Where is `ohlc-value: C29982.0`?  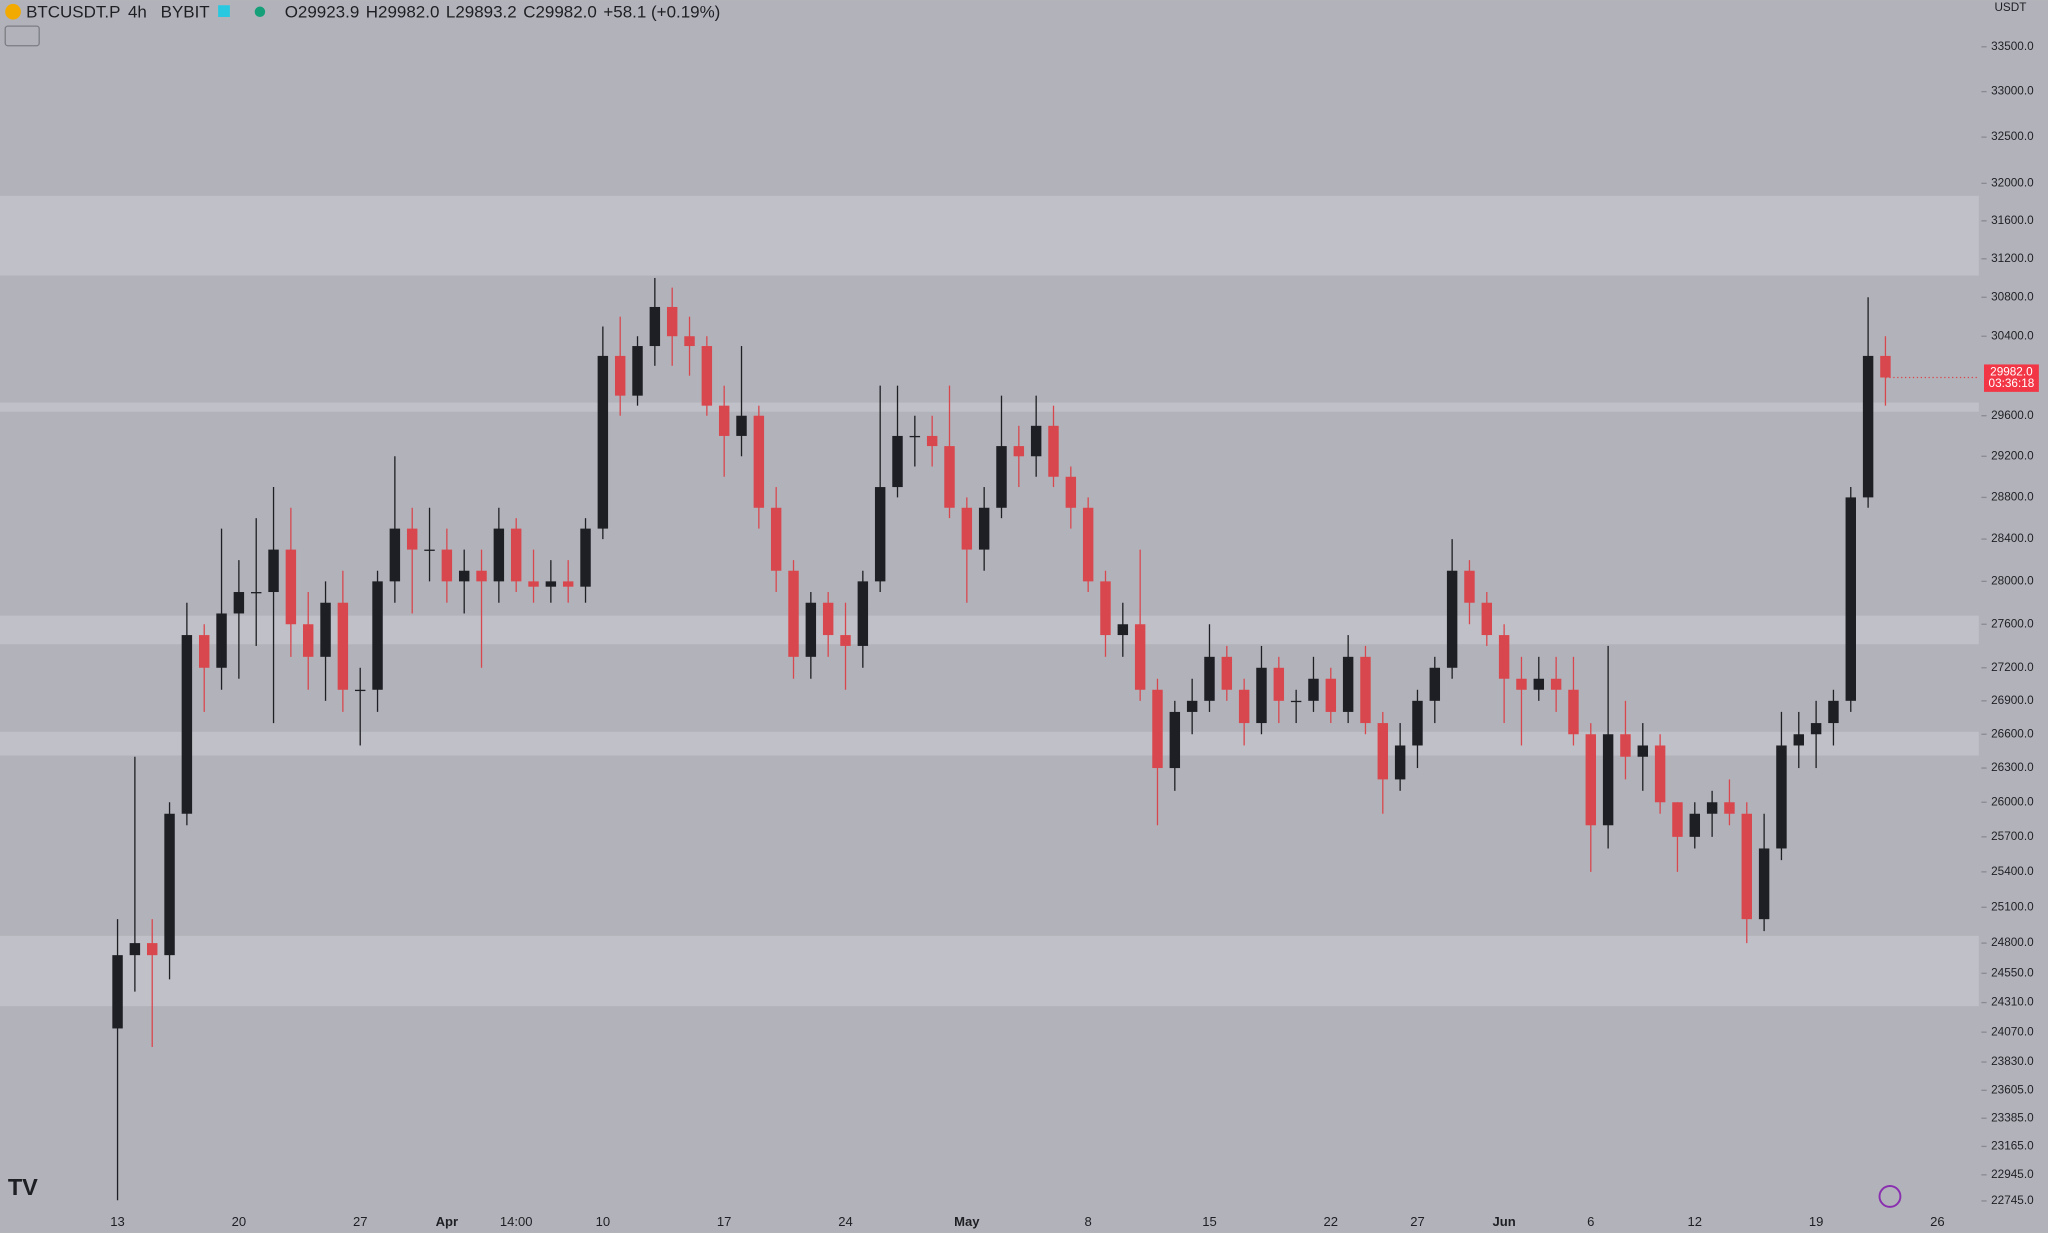 ohlc-value: C29982.0 is located at coordinates (560, 12).